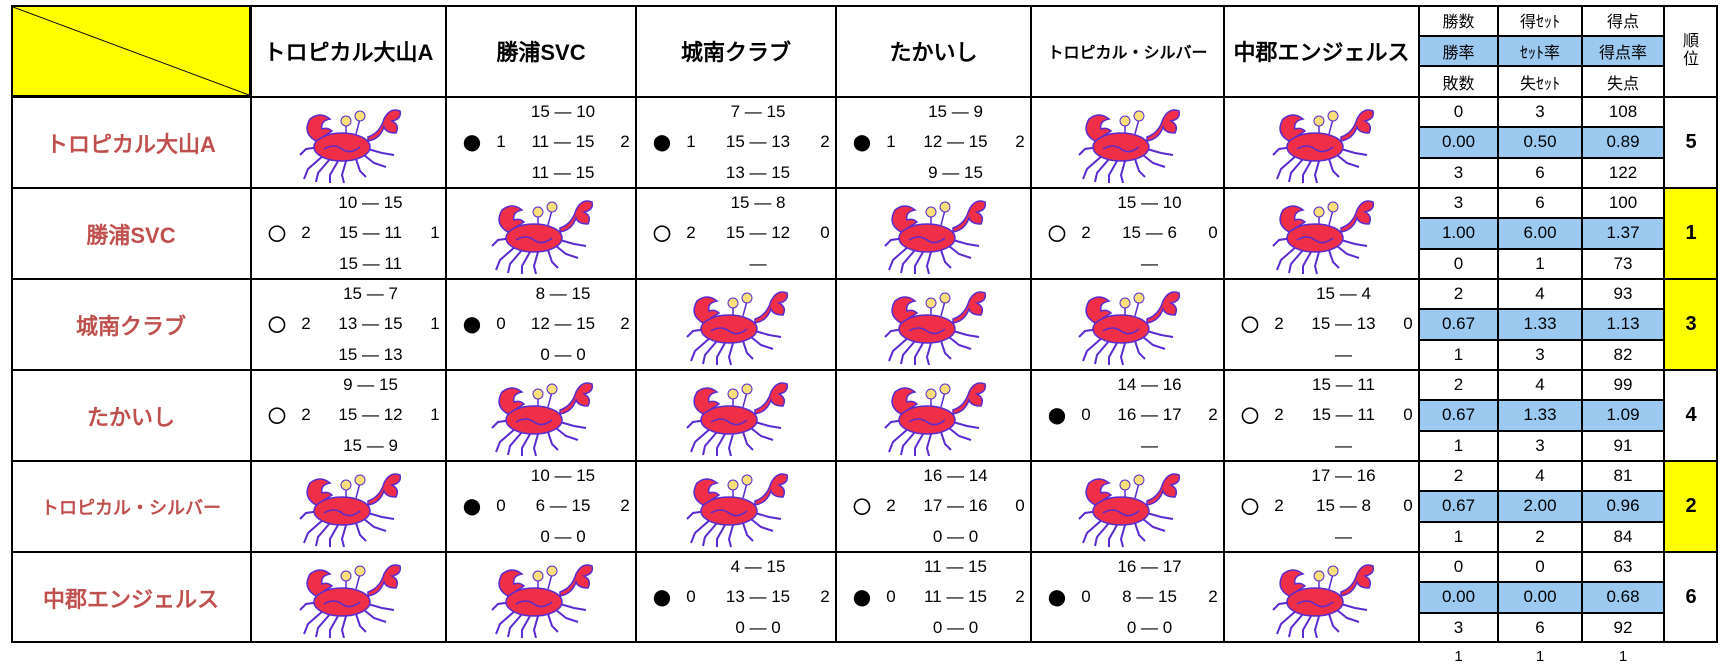 The width and height of the screenshot is (1725, 667). Describe the element at coordinates (1540, 506) in the screenshot. I see `stat-value: 2.00` at that location.